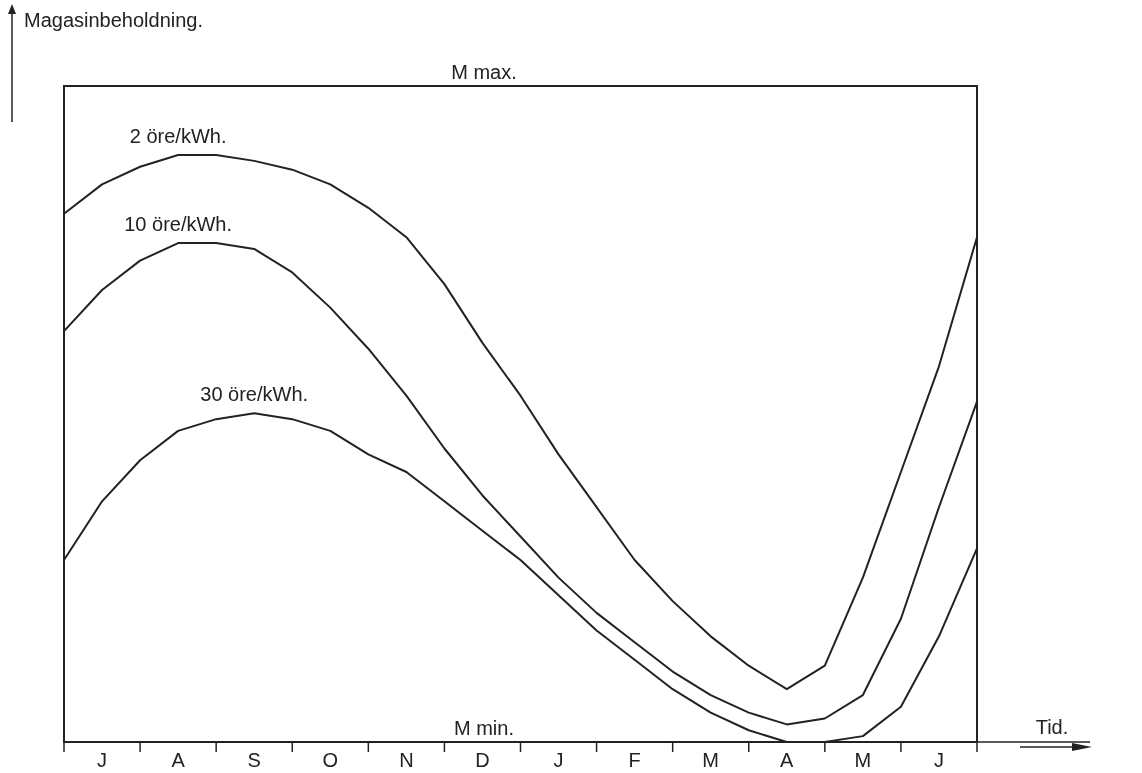 Image resolution: width=1142 pixels, height=773 pixels. Describe the element at coordinates (178, 224) in the screenshot. I see `series-label: 10 öre/kWh.` at that location.